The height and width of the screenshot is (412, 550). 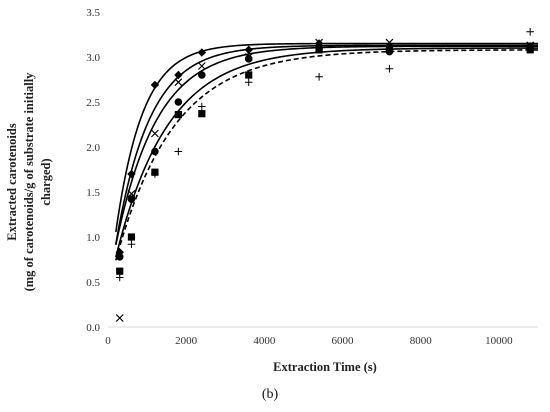 What do you see at coordinates (93, 238) in the screenshot?
I see `y-tick-label: 1.0` at bounding box center [93, 238].